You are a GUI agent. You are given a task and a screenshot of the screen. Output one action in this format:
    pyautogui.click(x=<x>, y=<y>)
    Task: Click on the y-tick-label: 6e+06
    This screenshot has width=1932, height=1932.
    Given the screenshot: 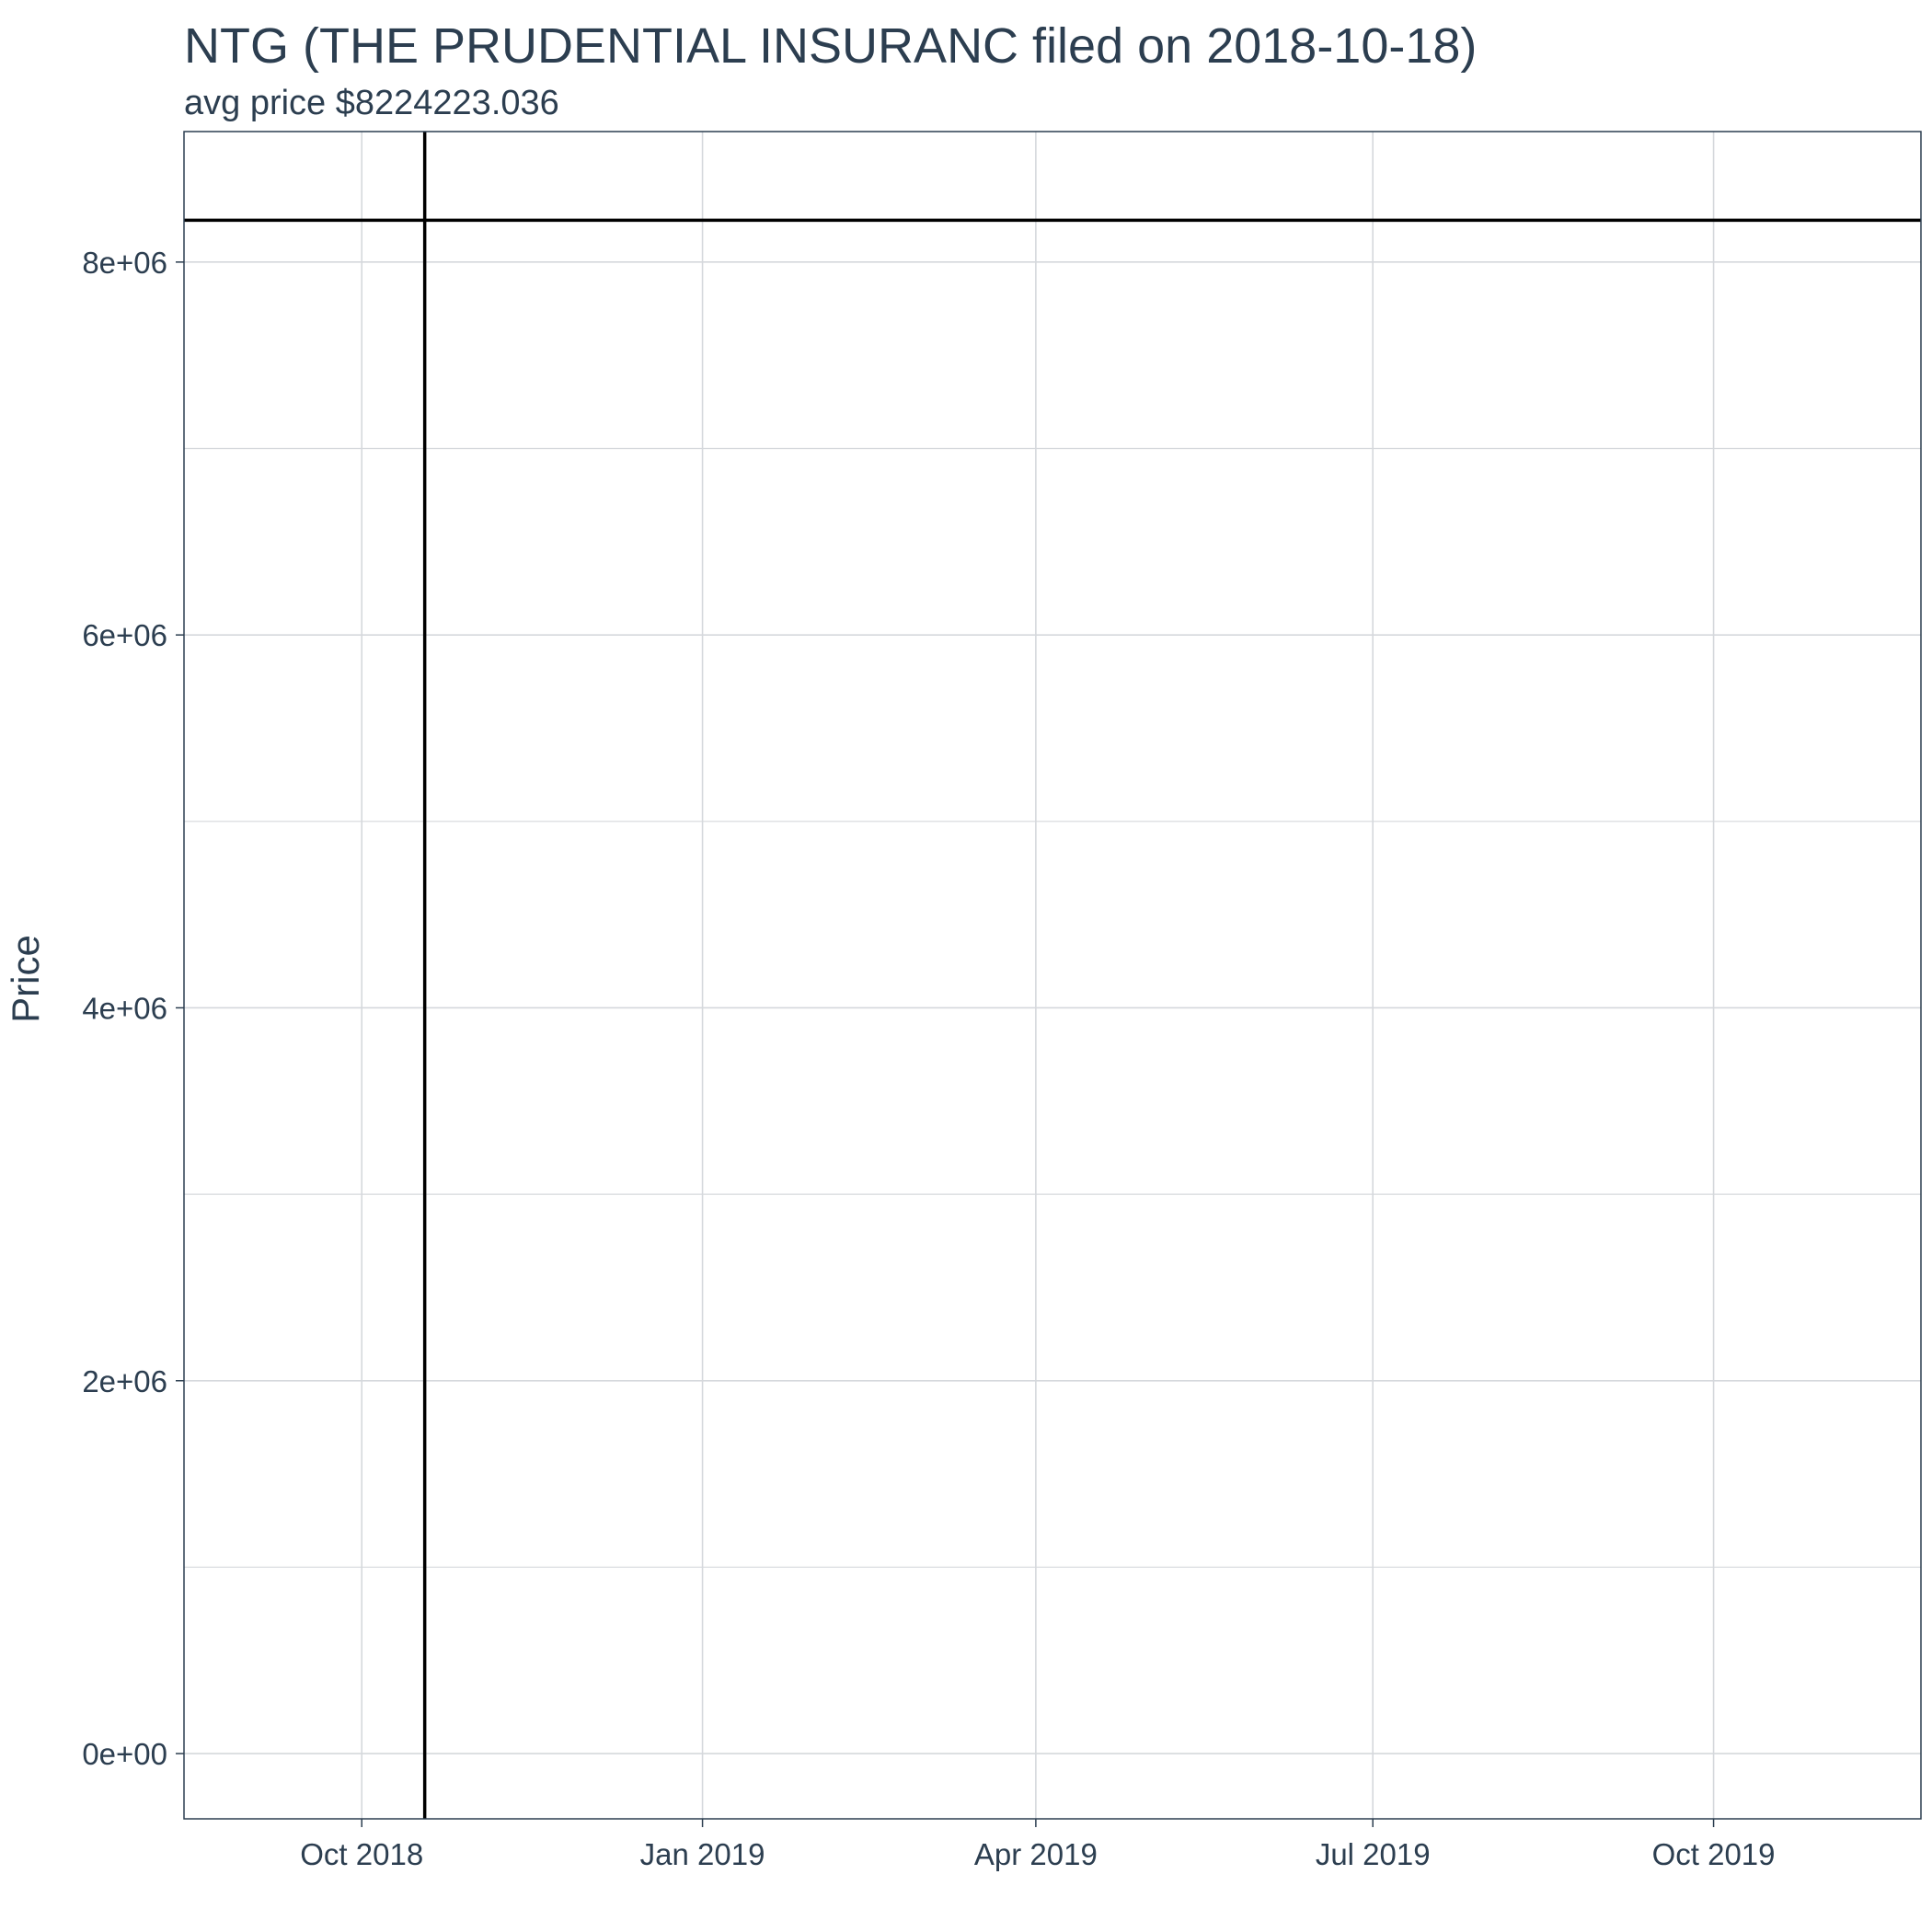 What is the action you would take?
    pyautogui.click(x=124, y=635)
    